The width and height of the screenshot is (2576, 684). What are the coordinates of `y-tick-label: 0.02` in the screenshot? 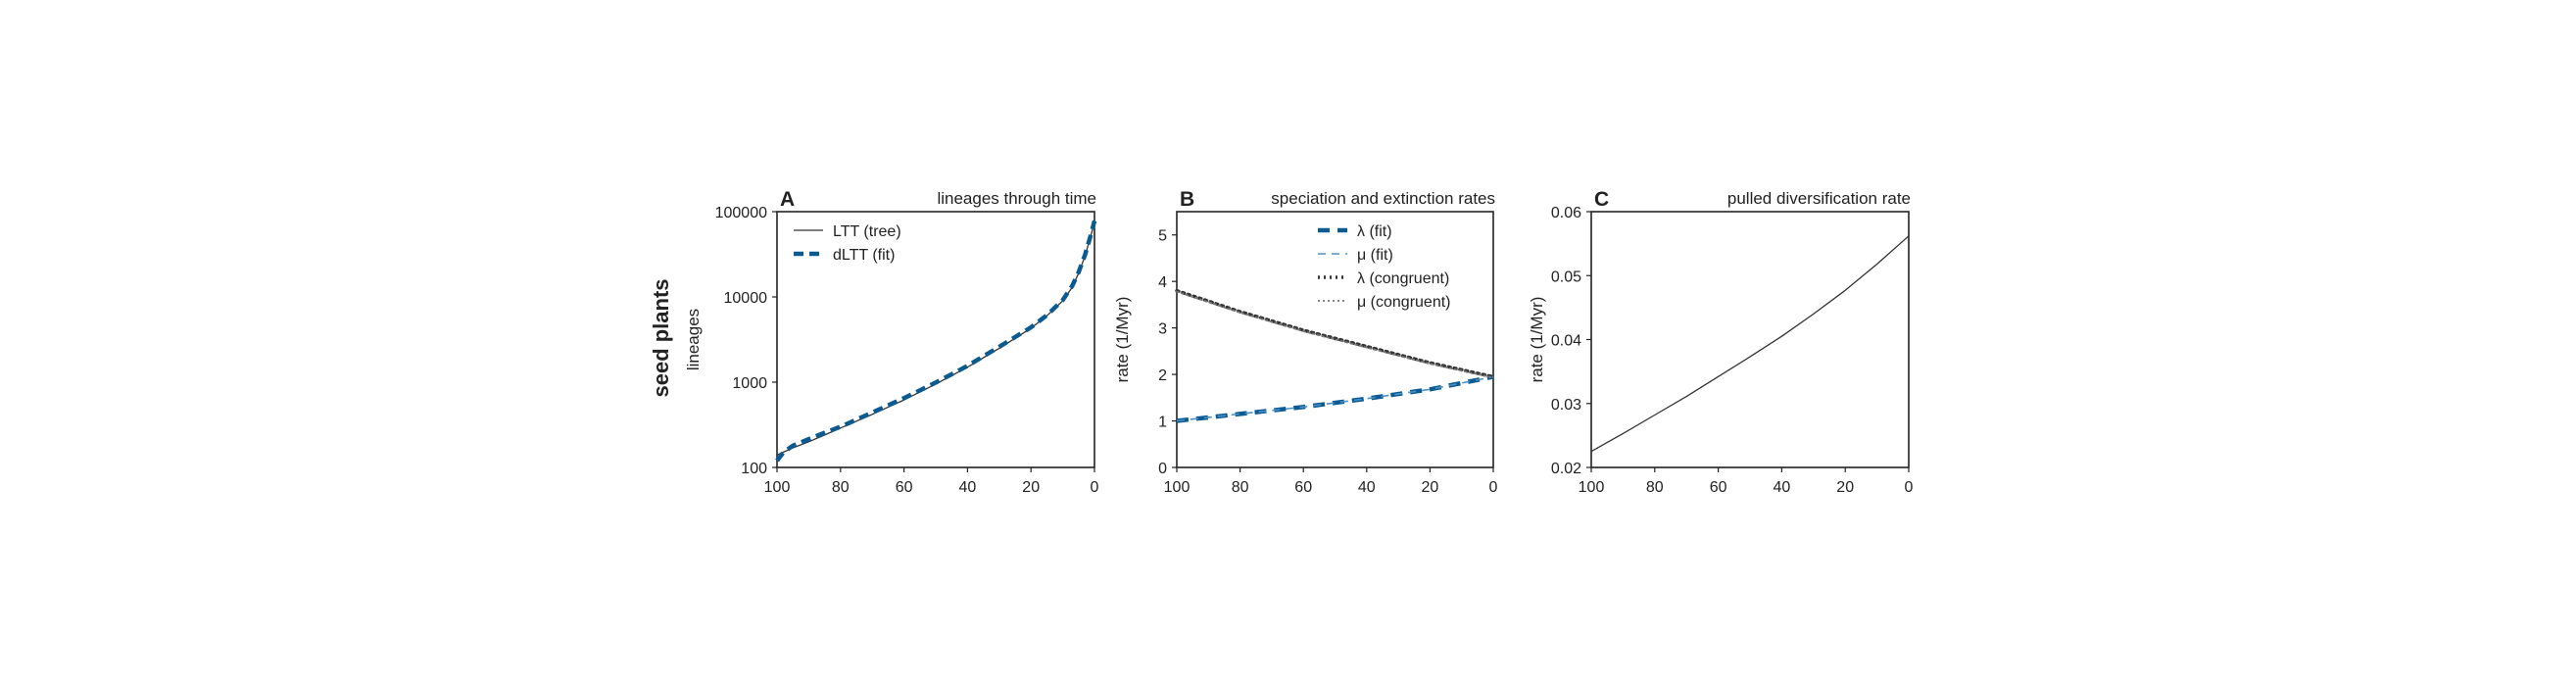 It's located at (1566, 469).